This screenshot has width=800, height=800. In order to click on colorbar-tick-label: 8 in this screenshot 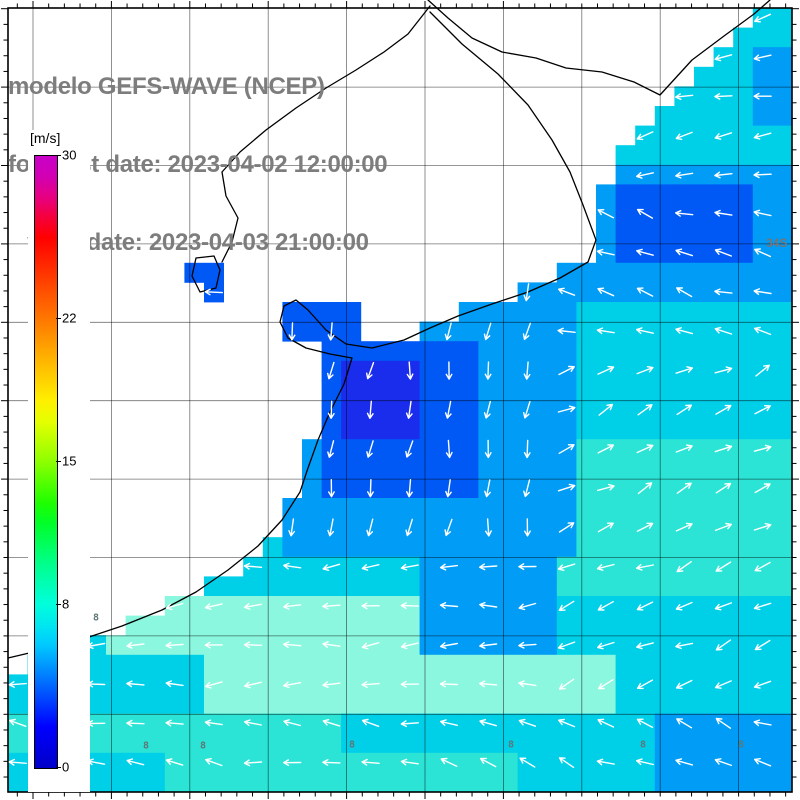, I will do `click(66, 604)`.